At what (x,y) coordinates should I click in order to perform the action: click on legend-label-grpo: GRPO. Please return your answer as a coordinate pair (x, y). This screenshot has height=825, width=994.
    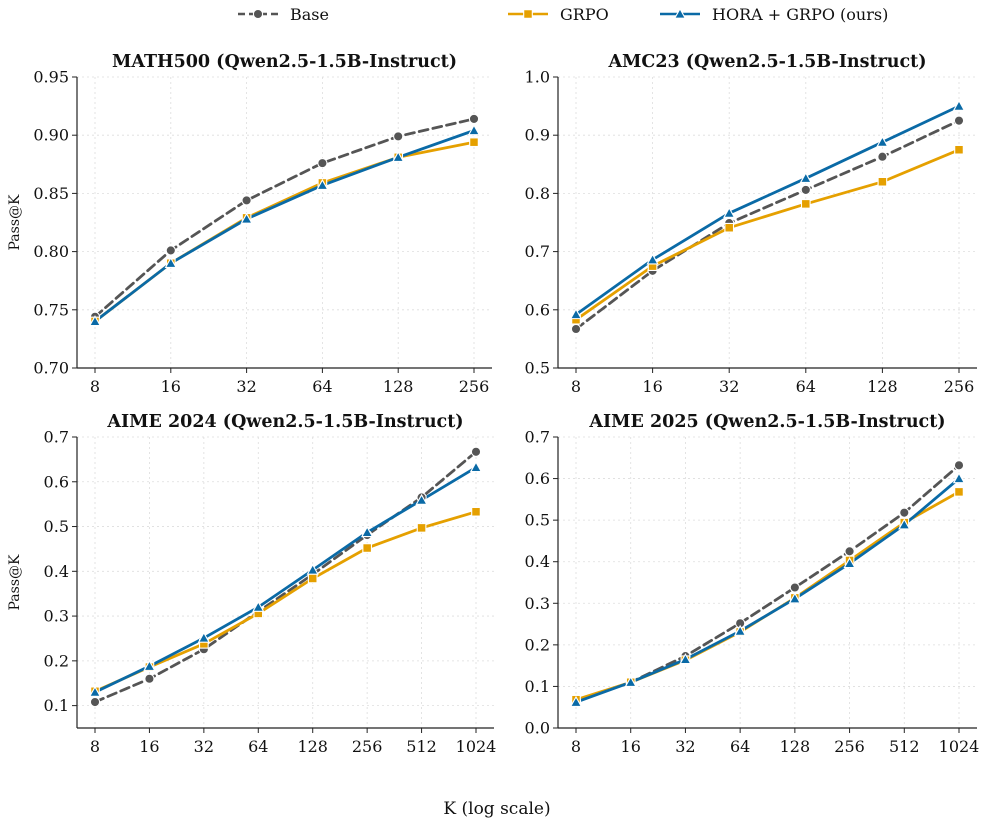
    Looking at the image, I should click on (584, 14).